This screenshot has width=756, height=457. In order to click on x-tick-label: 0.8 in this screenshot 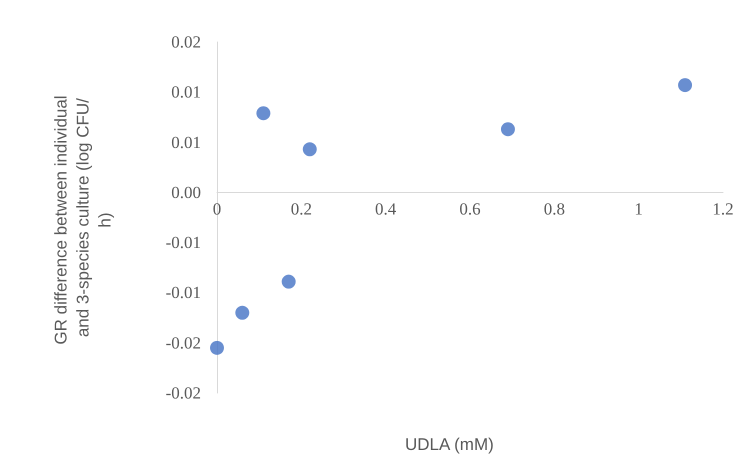, I will do `click(554, 208)`.